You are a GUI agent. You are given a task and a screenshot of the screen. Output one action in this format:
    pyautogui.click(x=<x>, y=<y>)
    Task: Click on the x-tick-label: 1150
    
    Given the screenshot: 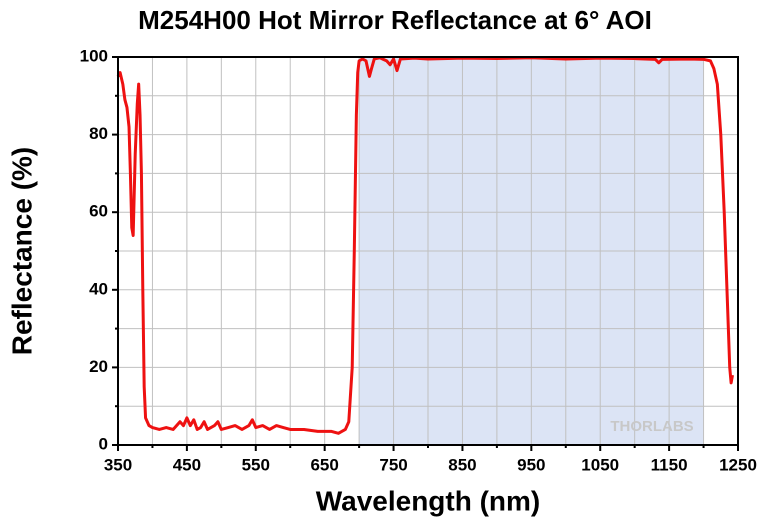 What is the action you would take?
    pyautogui.click(x=669, y=464)
    